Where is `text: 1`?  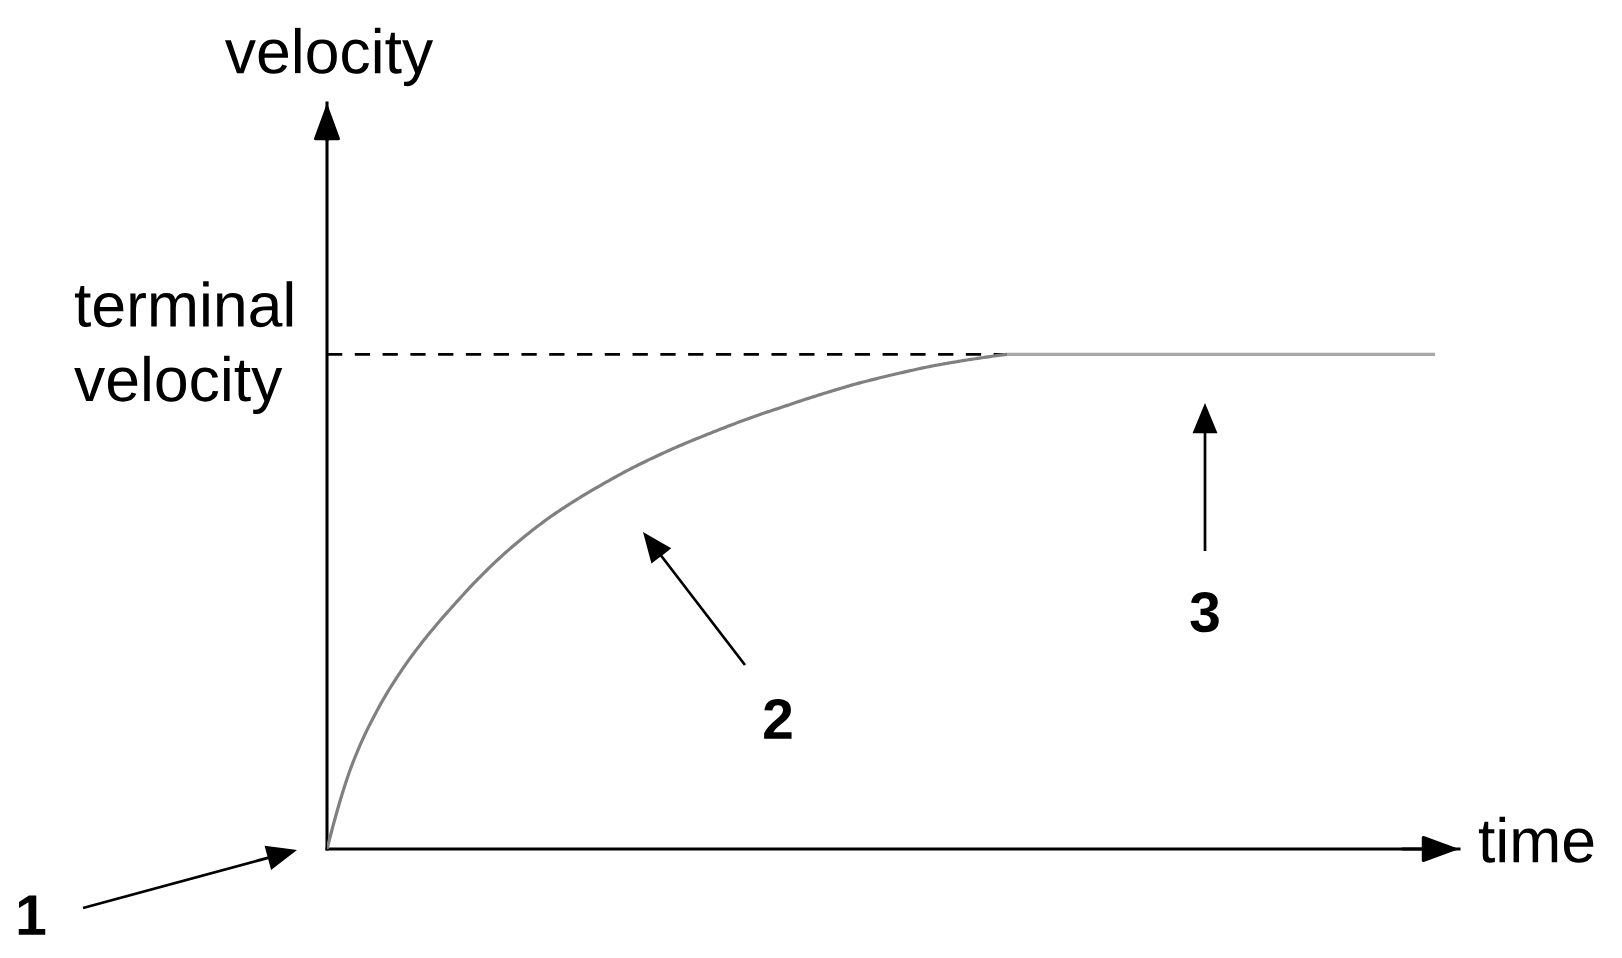 text: 1 is located at coordinates (32, 915).